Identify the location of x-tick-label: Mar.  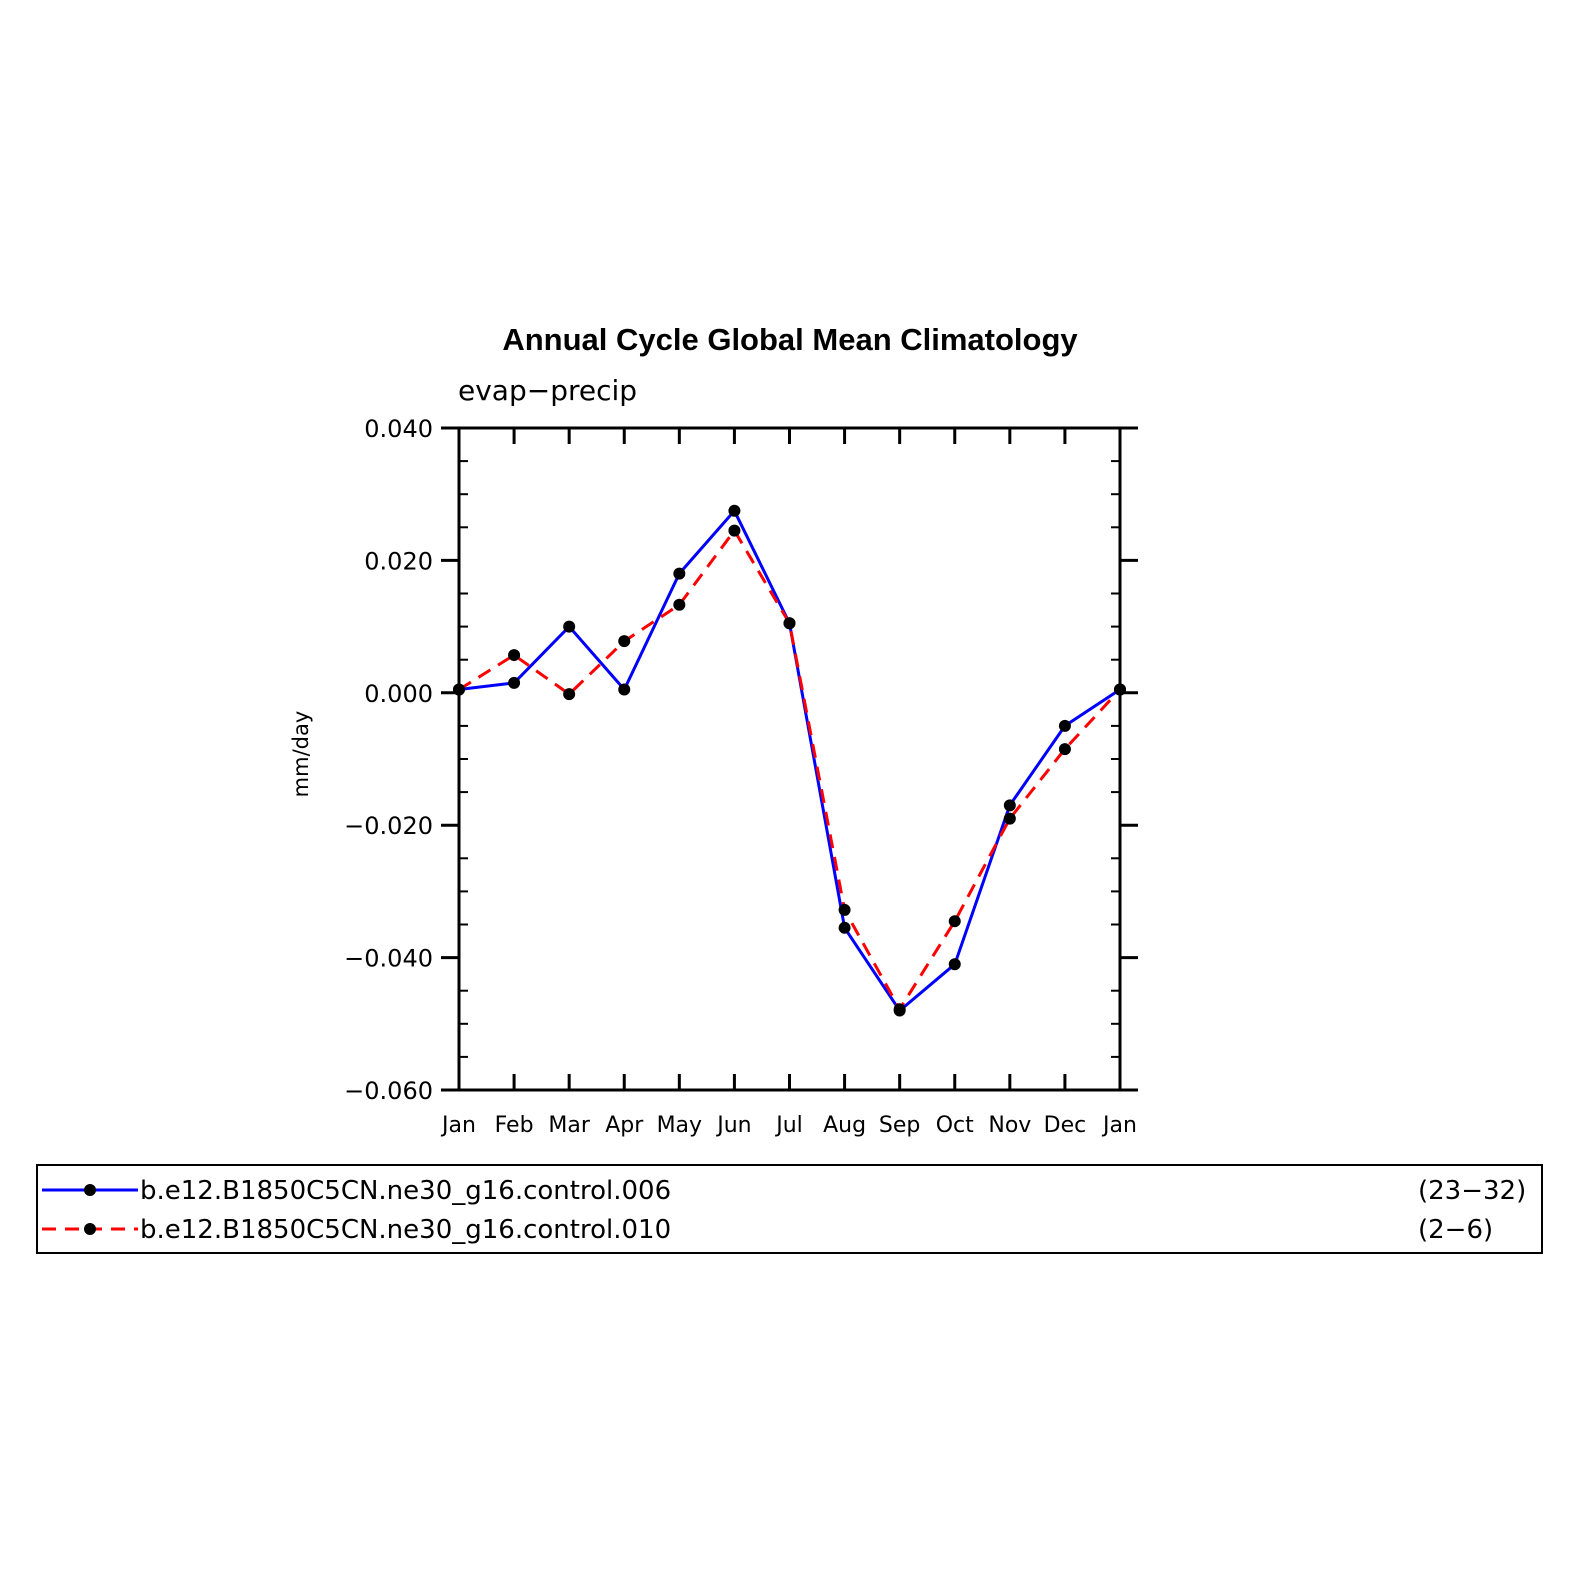
(569, 1125).